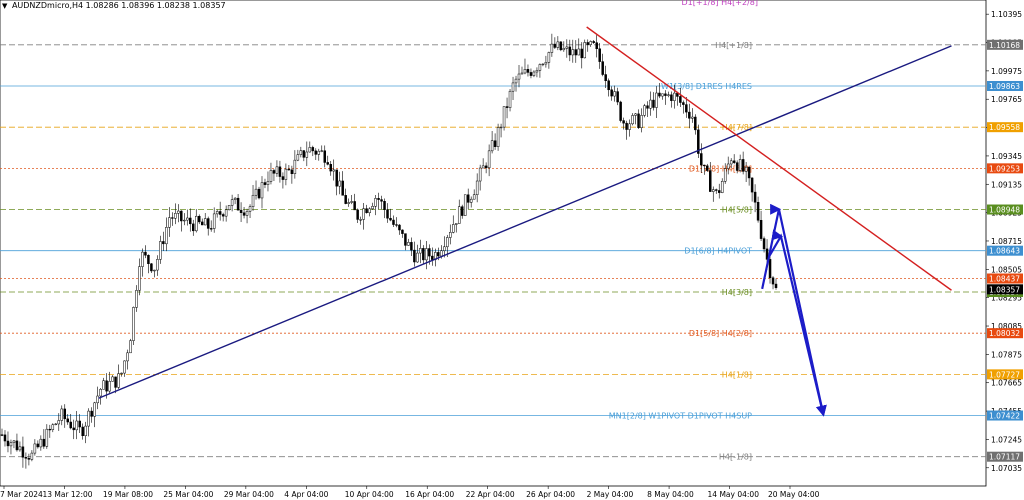 The image size is (1024, 500). I want to click on y-tick-label: 1.09765, so click(1006, 99).